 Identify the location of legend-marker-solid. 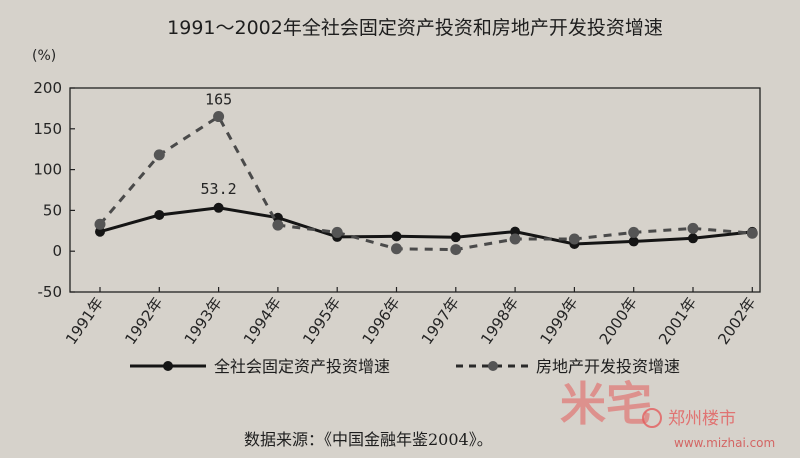
(168, 366).